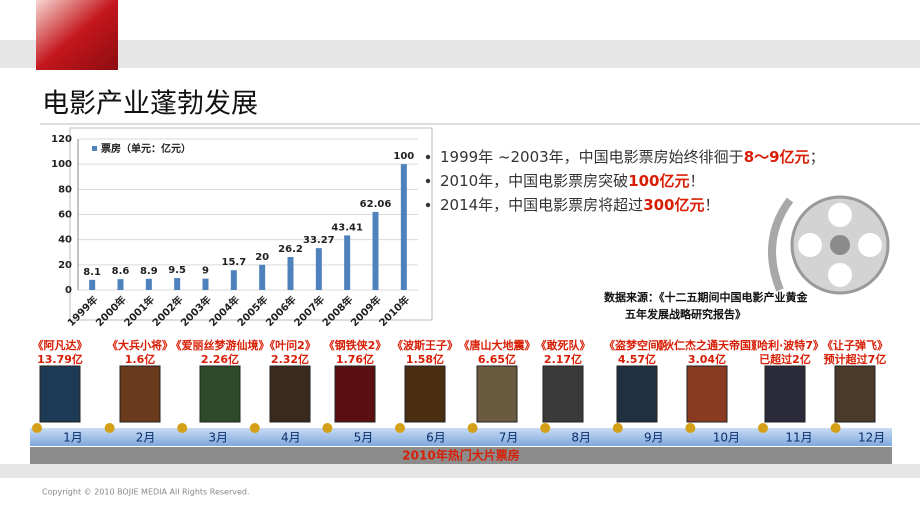  What do you see at coordinates (150, 104) in the screenshot?
I see `slide-title: 电影产业蓬勃发展` at bounding box center [150, 104].